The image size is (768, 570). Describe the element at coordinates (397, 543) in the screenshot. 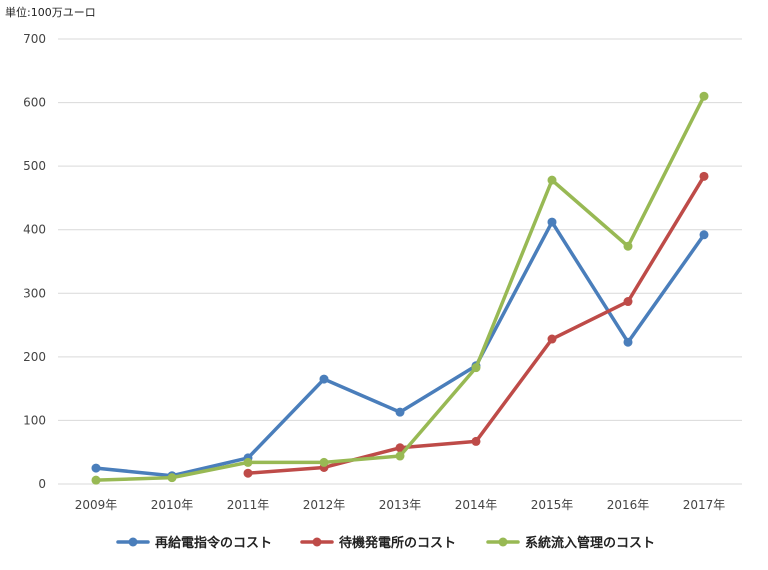

I see `legend-label: 待機発電所のコスト` at that location.